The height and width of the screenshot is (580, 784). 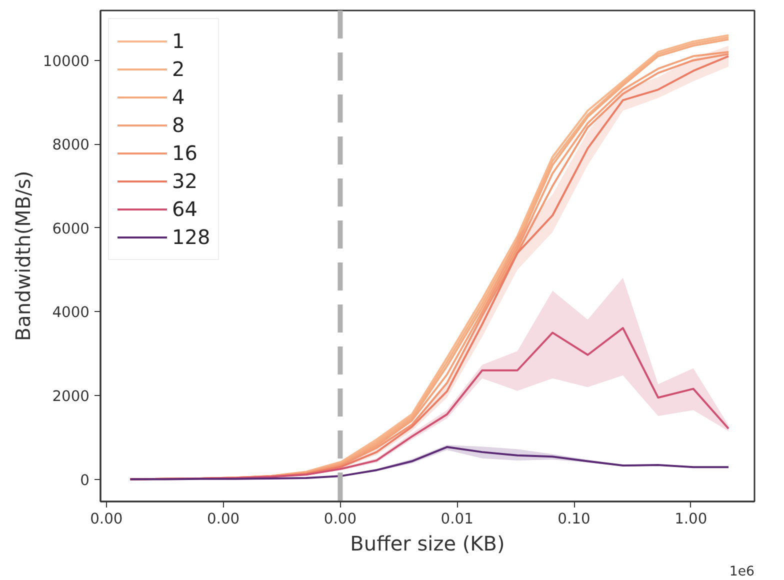 I want to click on x-tick-label: 0.10, so click(x=574, y=519).